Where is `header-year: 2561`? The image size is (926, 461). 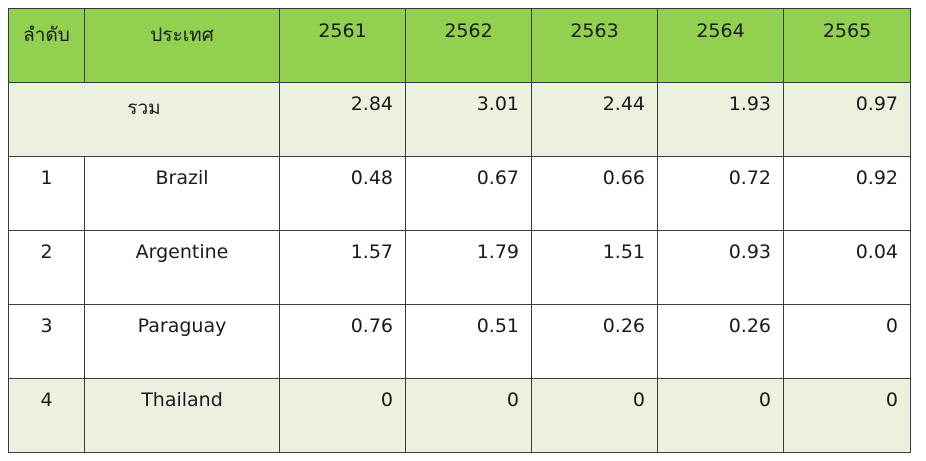 header-year: 2561 is located at coordinates (342, 45).